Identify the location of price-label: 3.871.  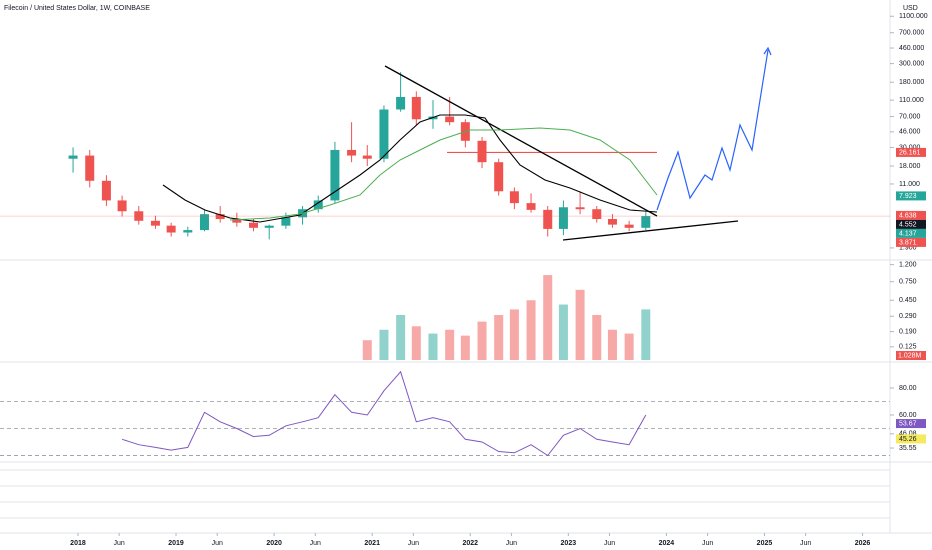
(908, 242).